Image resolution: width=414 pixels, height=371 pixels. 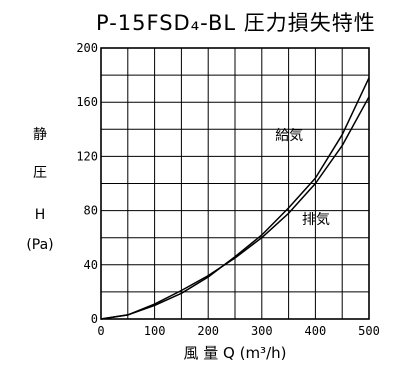 What do you see at coordinates (39, 245) in the screenshot?
I see `y-axis-label-line: (Pa)` at bounding box center [39, 245].